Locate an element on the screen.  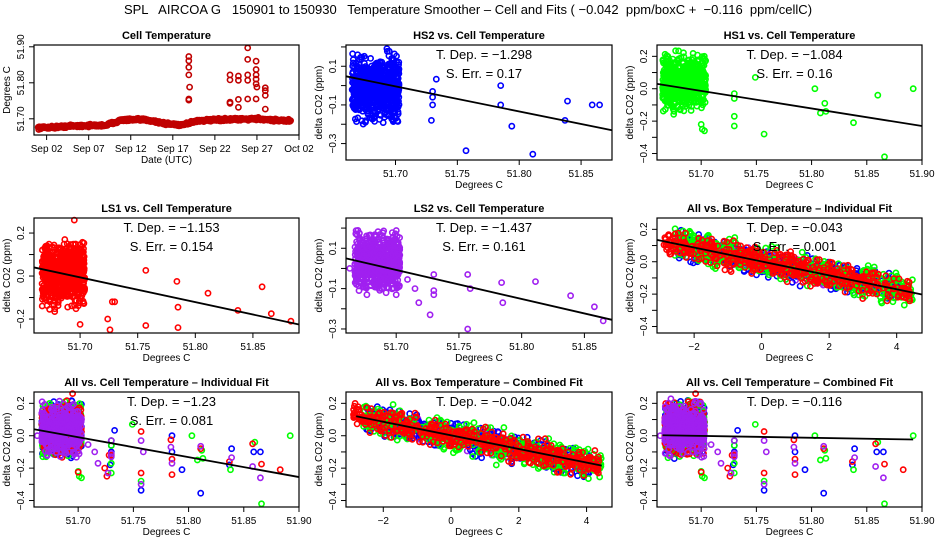
fit-line is located at coordinates (479, 103).